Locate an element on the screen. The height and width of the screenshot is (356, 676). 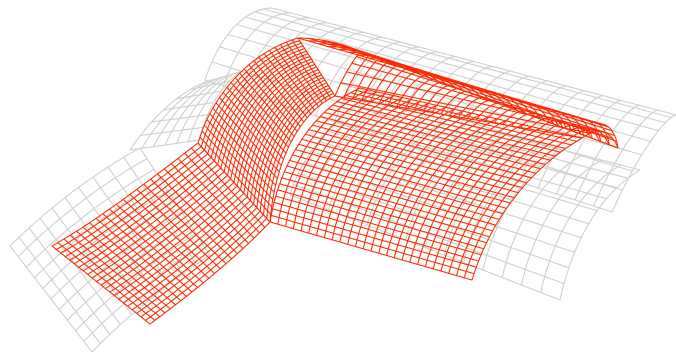
top-ridge-long-line is located at coordinates (478, 90).